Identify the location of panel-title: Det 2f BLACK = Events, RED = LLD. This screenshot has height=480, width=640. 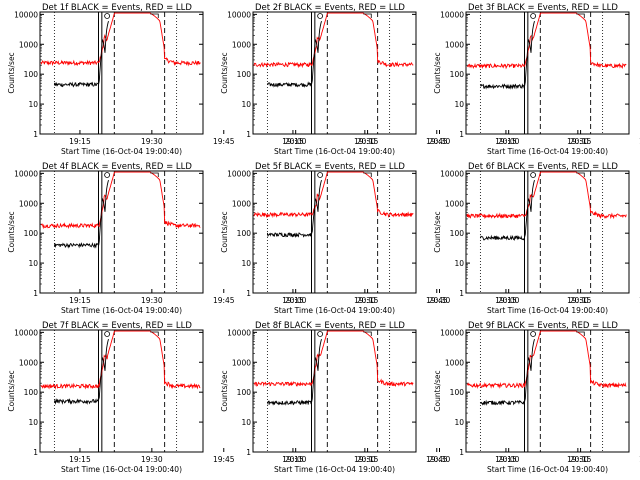
(330, 8).